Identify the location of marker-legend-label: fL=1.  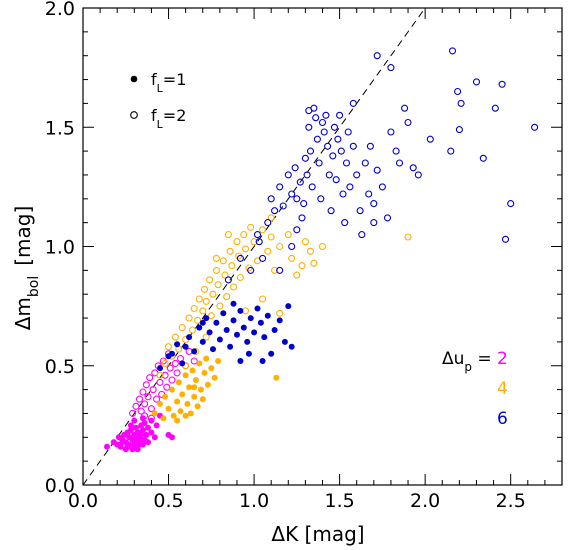
(168, 82).